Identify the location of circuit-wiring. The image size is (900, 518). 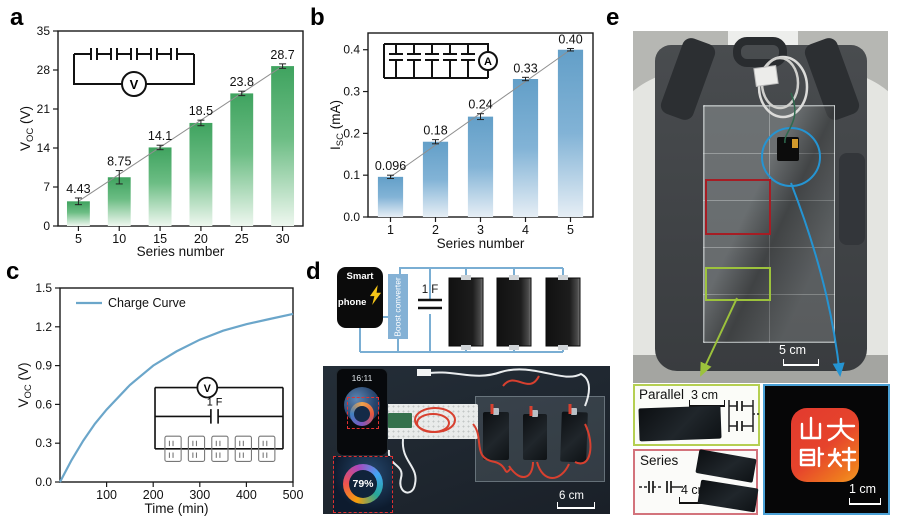
(470, 310).